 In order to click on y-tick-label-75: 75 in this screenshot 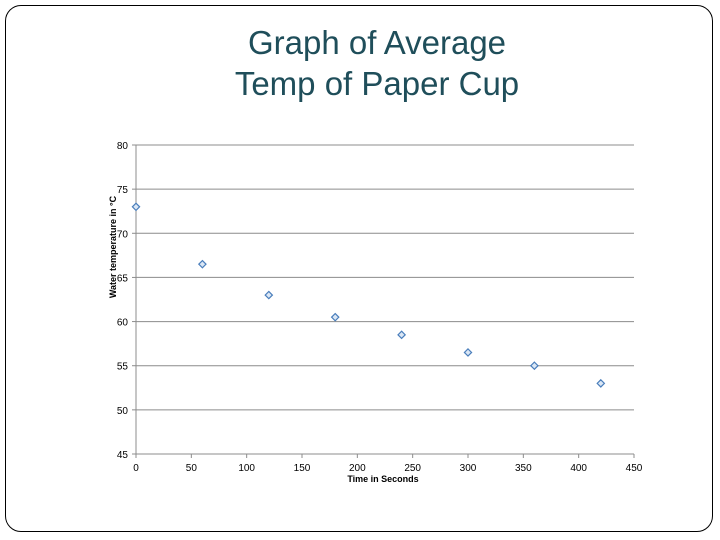, I will do `click(123, 190)`.